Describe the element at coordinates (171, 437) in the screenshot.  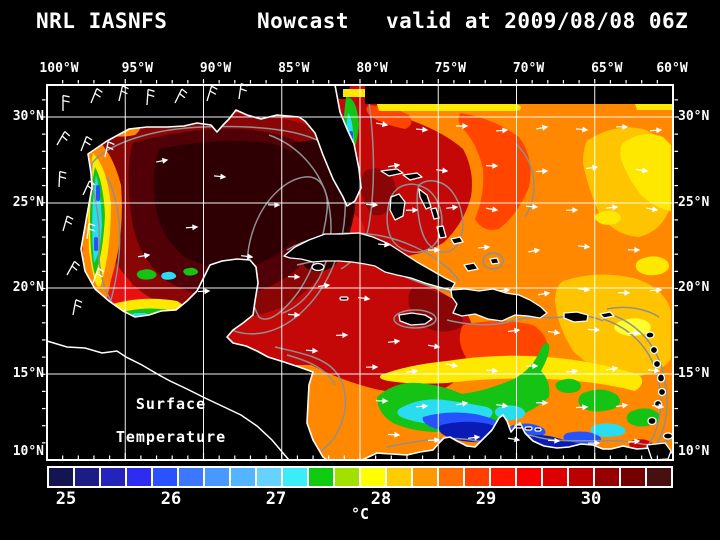
I see `annotation-temperature: Temperature` at that location.